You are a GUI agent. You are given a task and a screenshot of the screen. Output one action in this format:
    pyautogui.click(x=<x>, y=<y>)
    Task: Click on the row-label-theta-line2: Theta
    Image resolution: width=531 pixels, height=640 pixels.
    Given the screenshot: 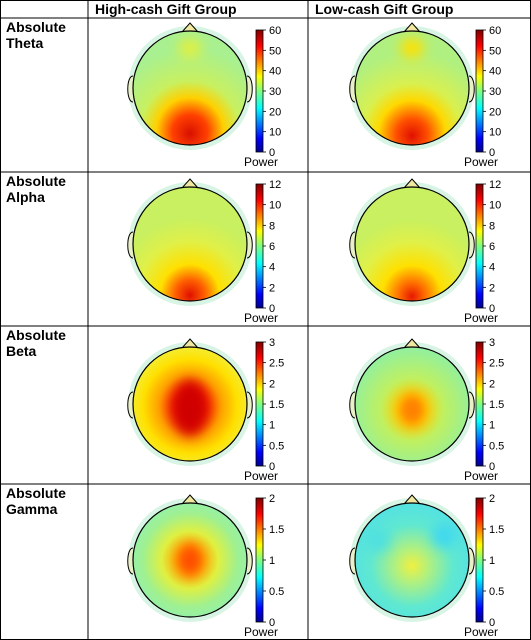 What is the action you would take?
    pyautogui.click(x=25, y=43)
    